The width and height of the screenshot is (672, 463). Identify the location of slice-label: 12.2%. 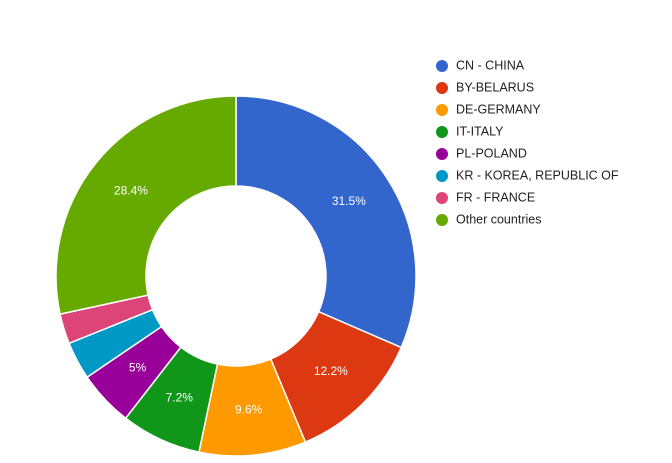
(331, 371).